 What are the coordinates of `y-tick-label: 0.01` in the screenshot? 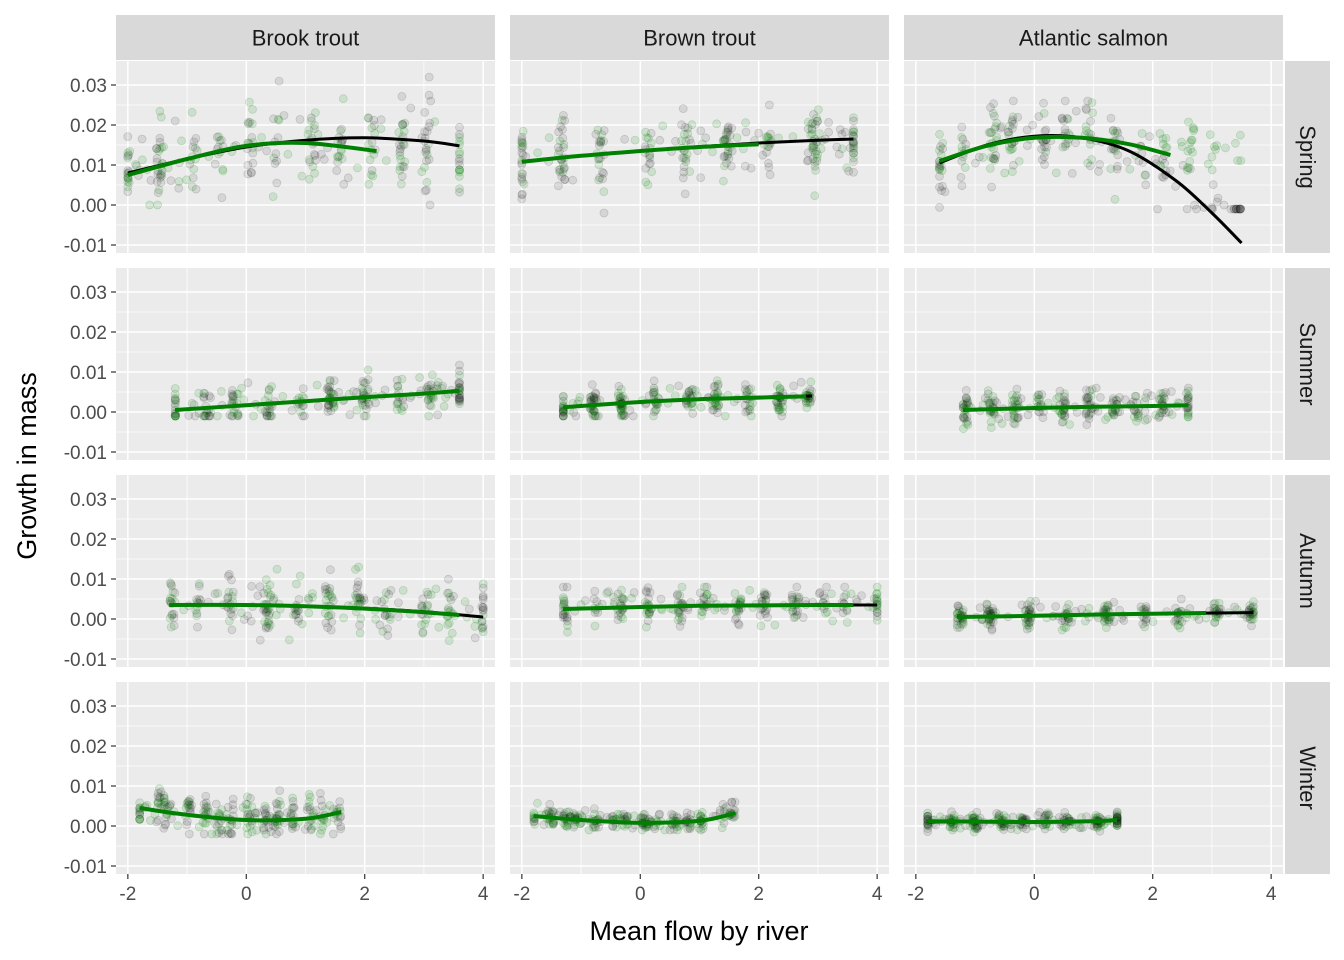 It's located at (88, 373).